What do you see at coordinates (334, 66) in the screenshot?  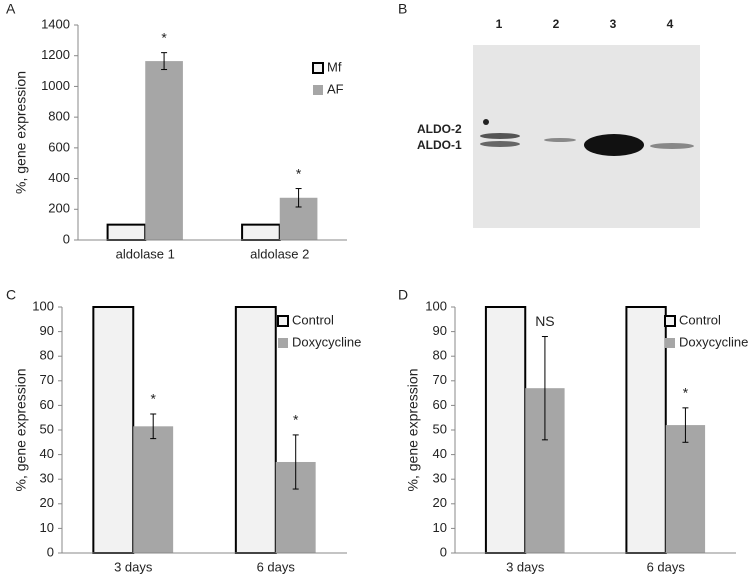 I see `legend-label: Mf` at bounding box center [334, 66].